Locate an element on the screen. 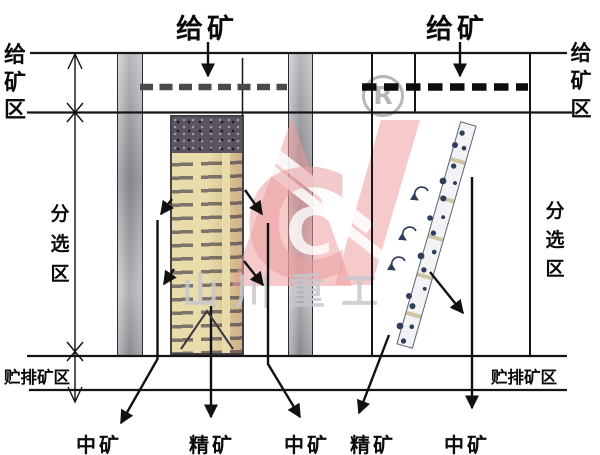  zone-label-separation-right: 分选区 is located at coordinates (555, 240).